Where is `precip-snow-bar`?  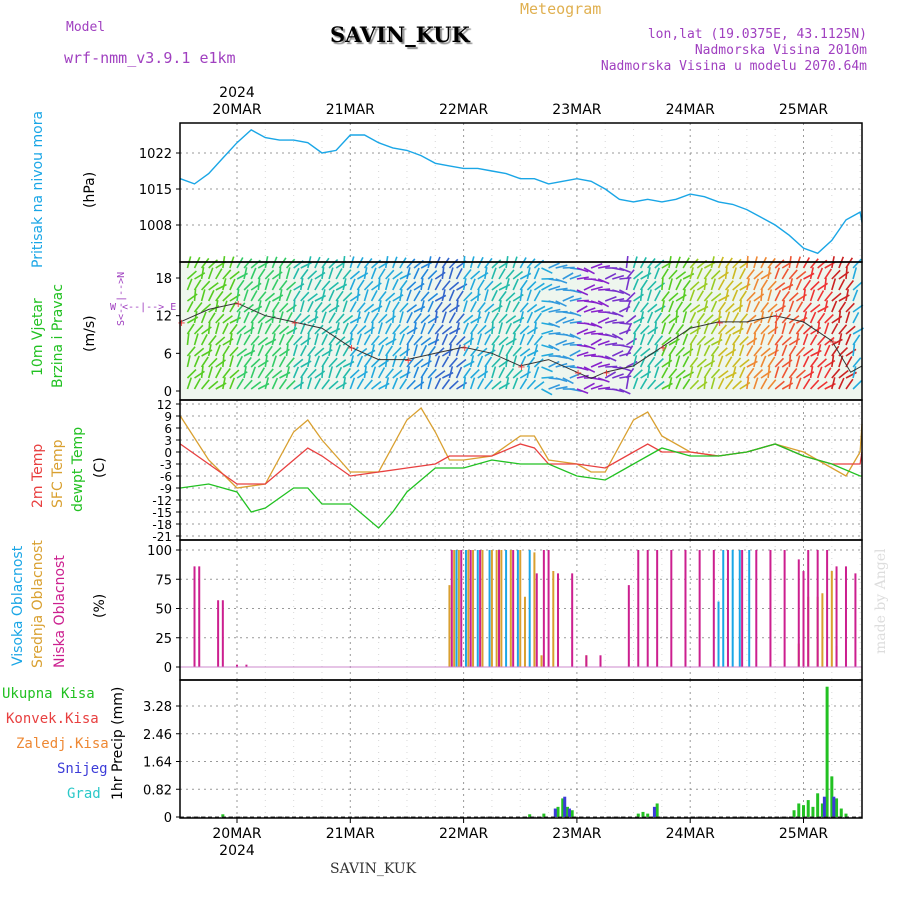
precip-snow-bar is located at coordinates (824, 806).